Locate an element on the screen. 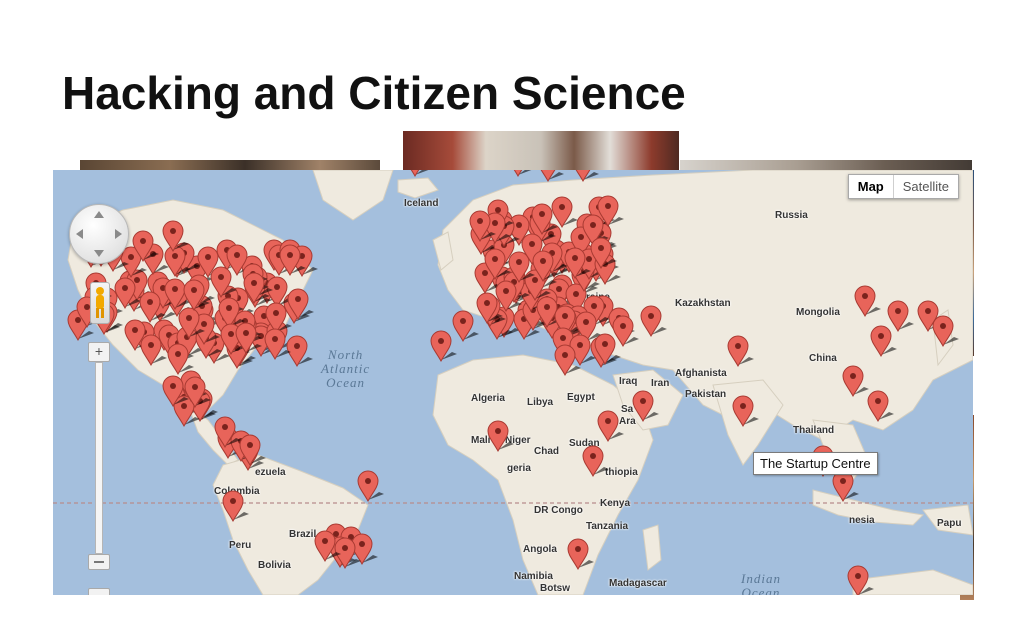  street-view-pegman-icon is located at coordinates (100, 303).